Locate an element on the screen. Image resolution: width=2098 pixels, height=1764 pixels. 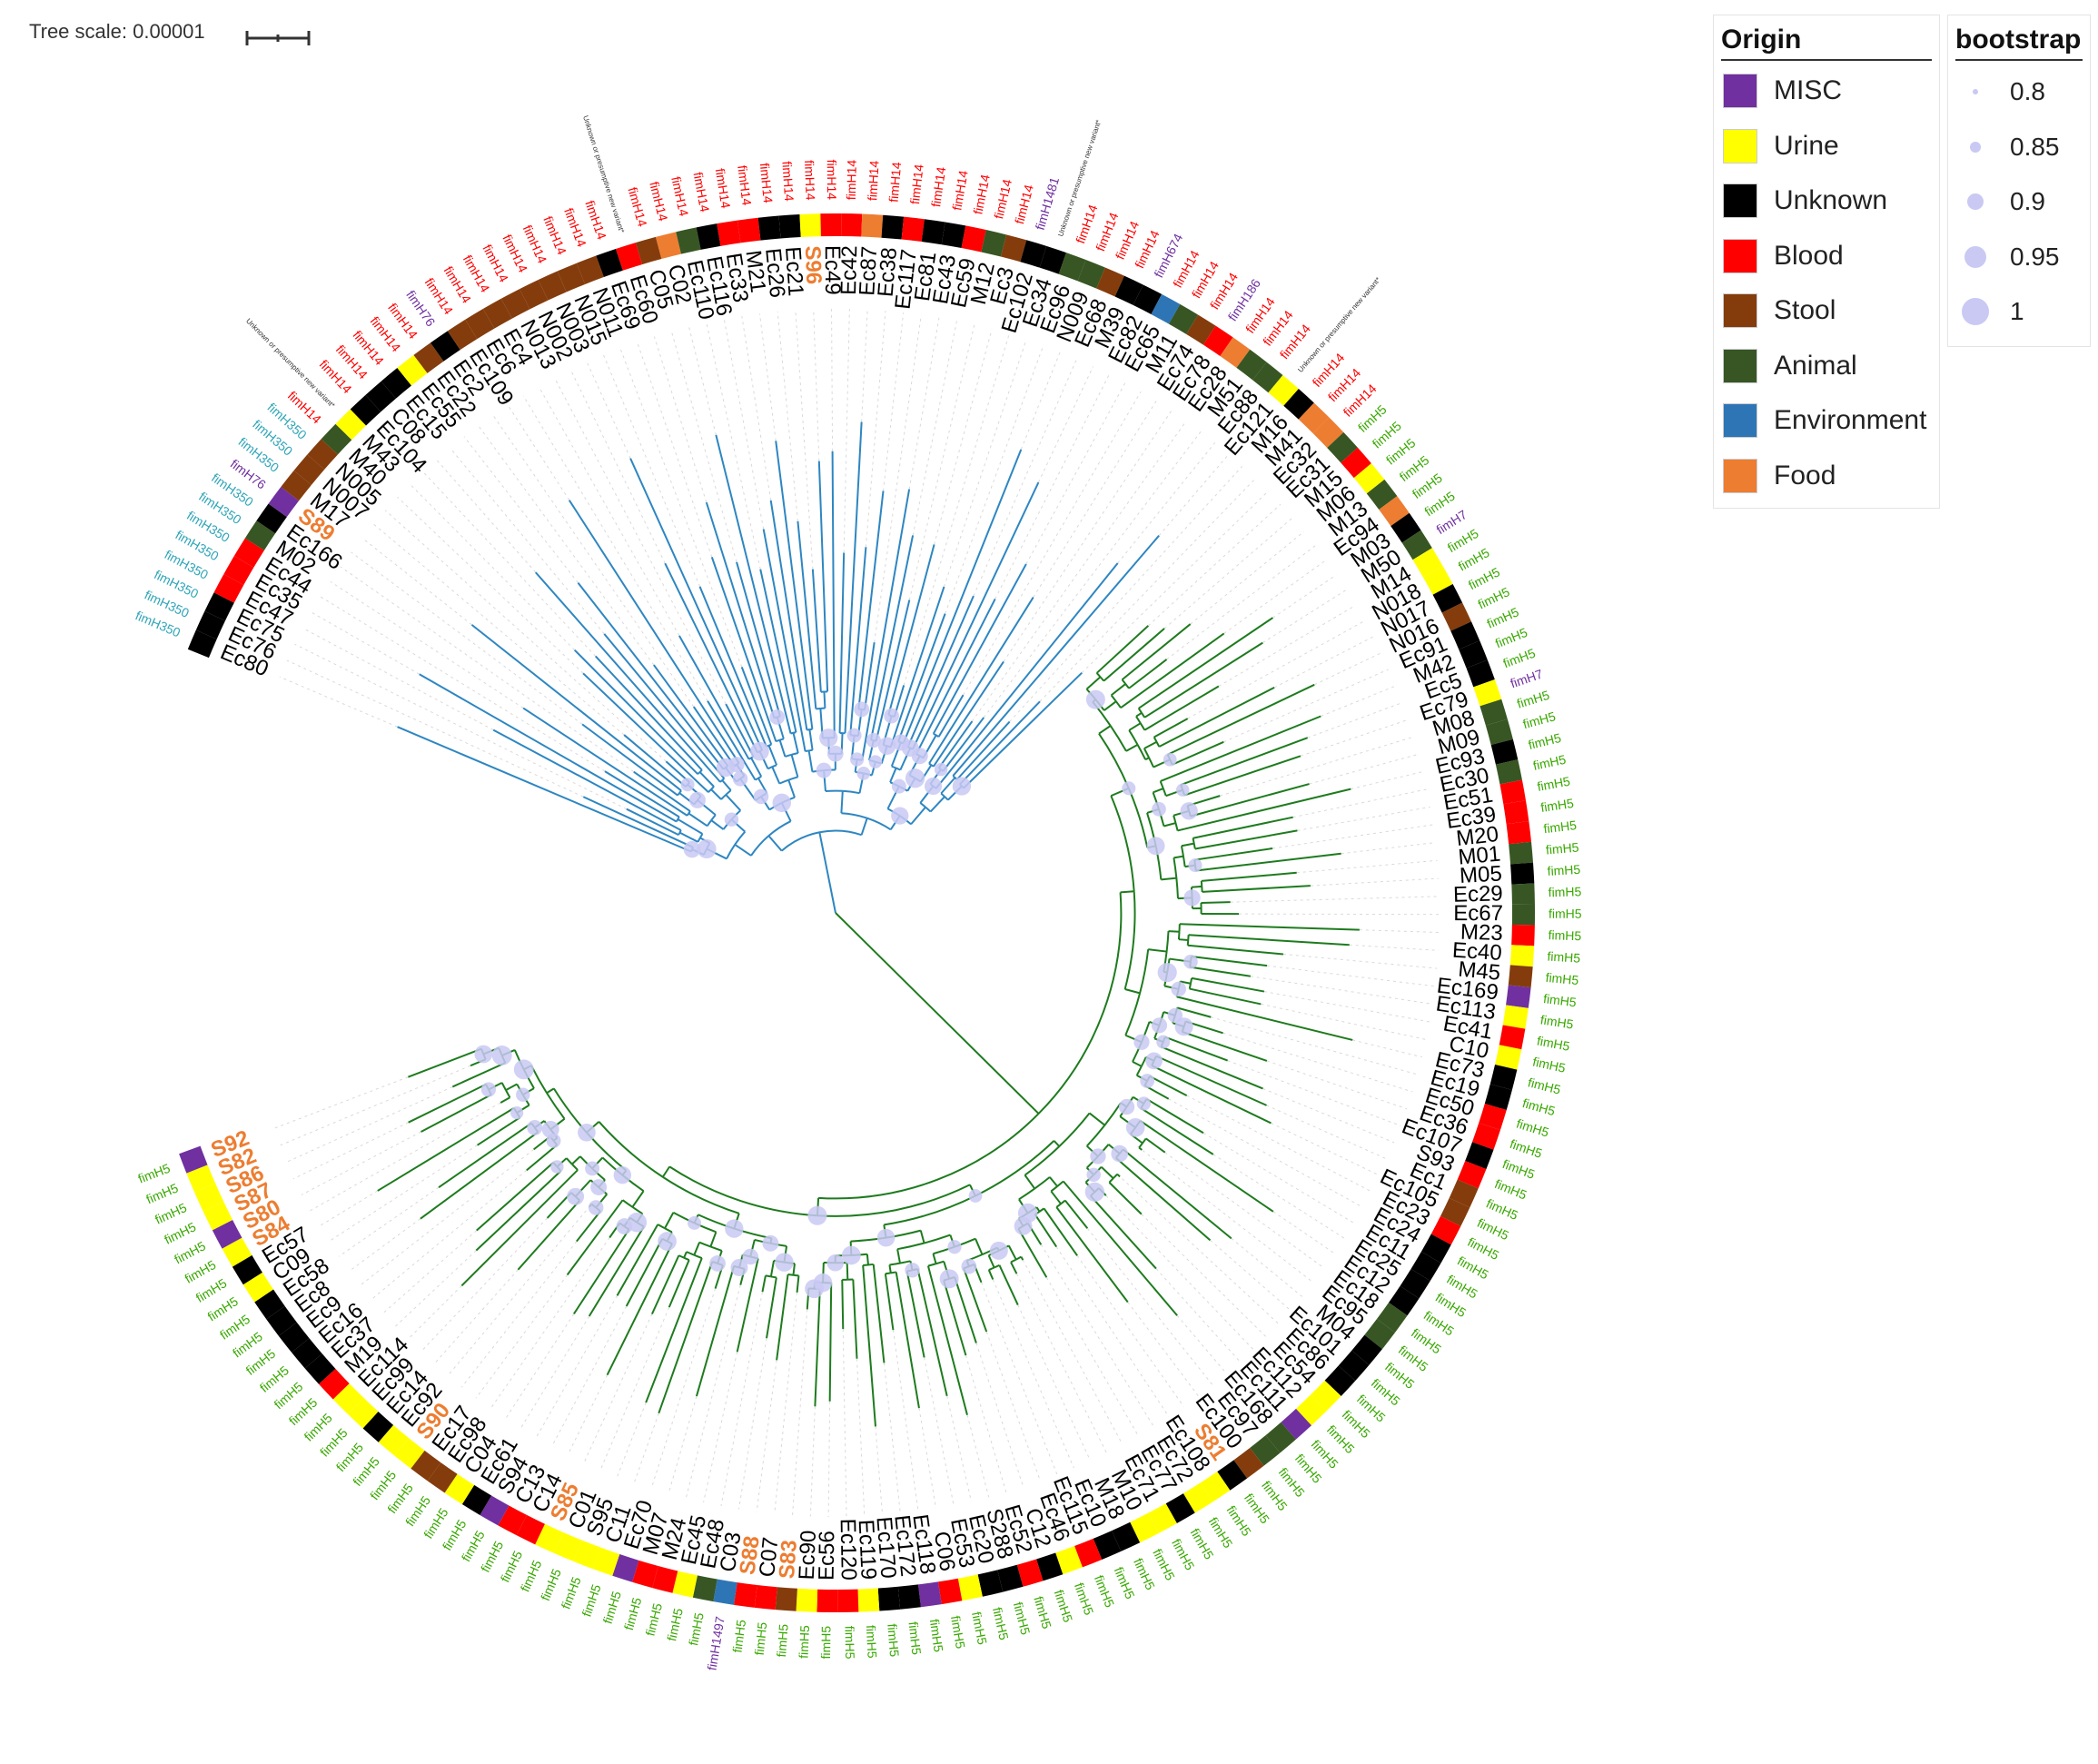
bootstrap-legend-item: 0.9 is located at coordinates (2019, 204).